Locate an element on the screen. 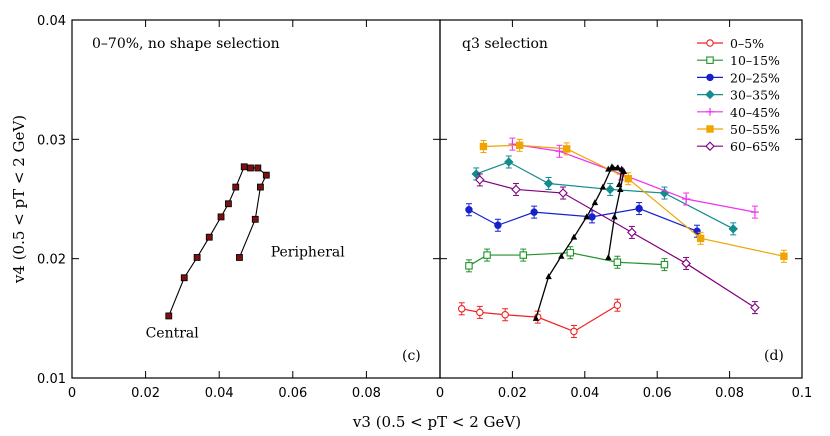 This screenshot has width=830, height=436. legend-label: 60–65% is located at coordinates (755, 146).